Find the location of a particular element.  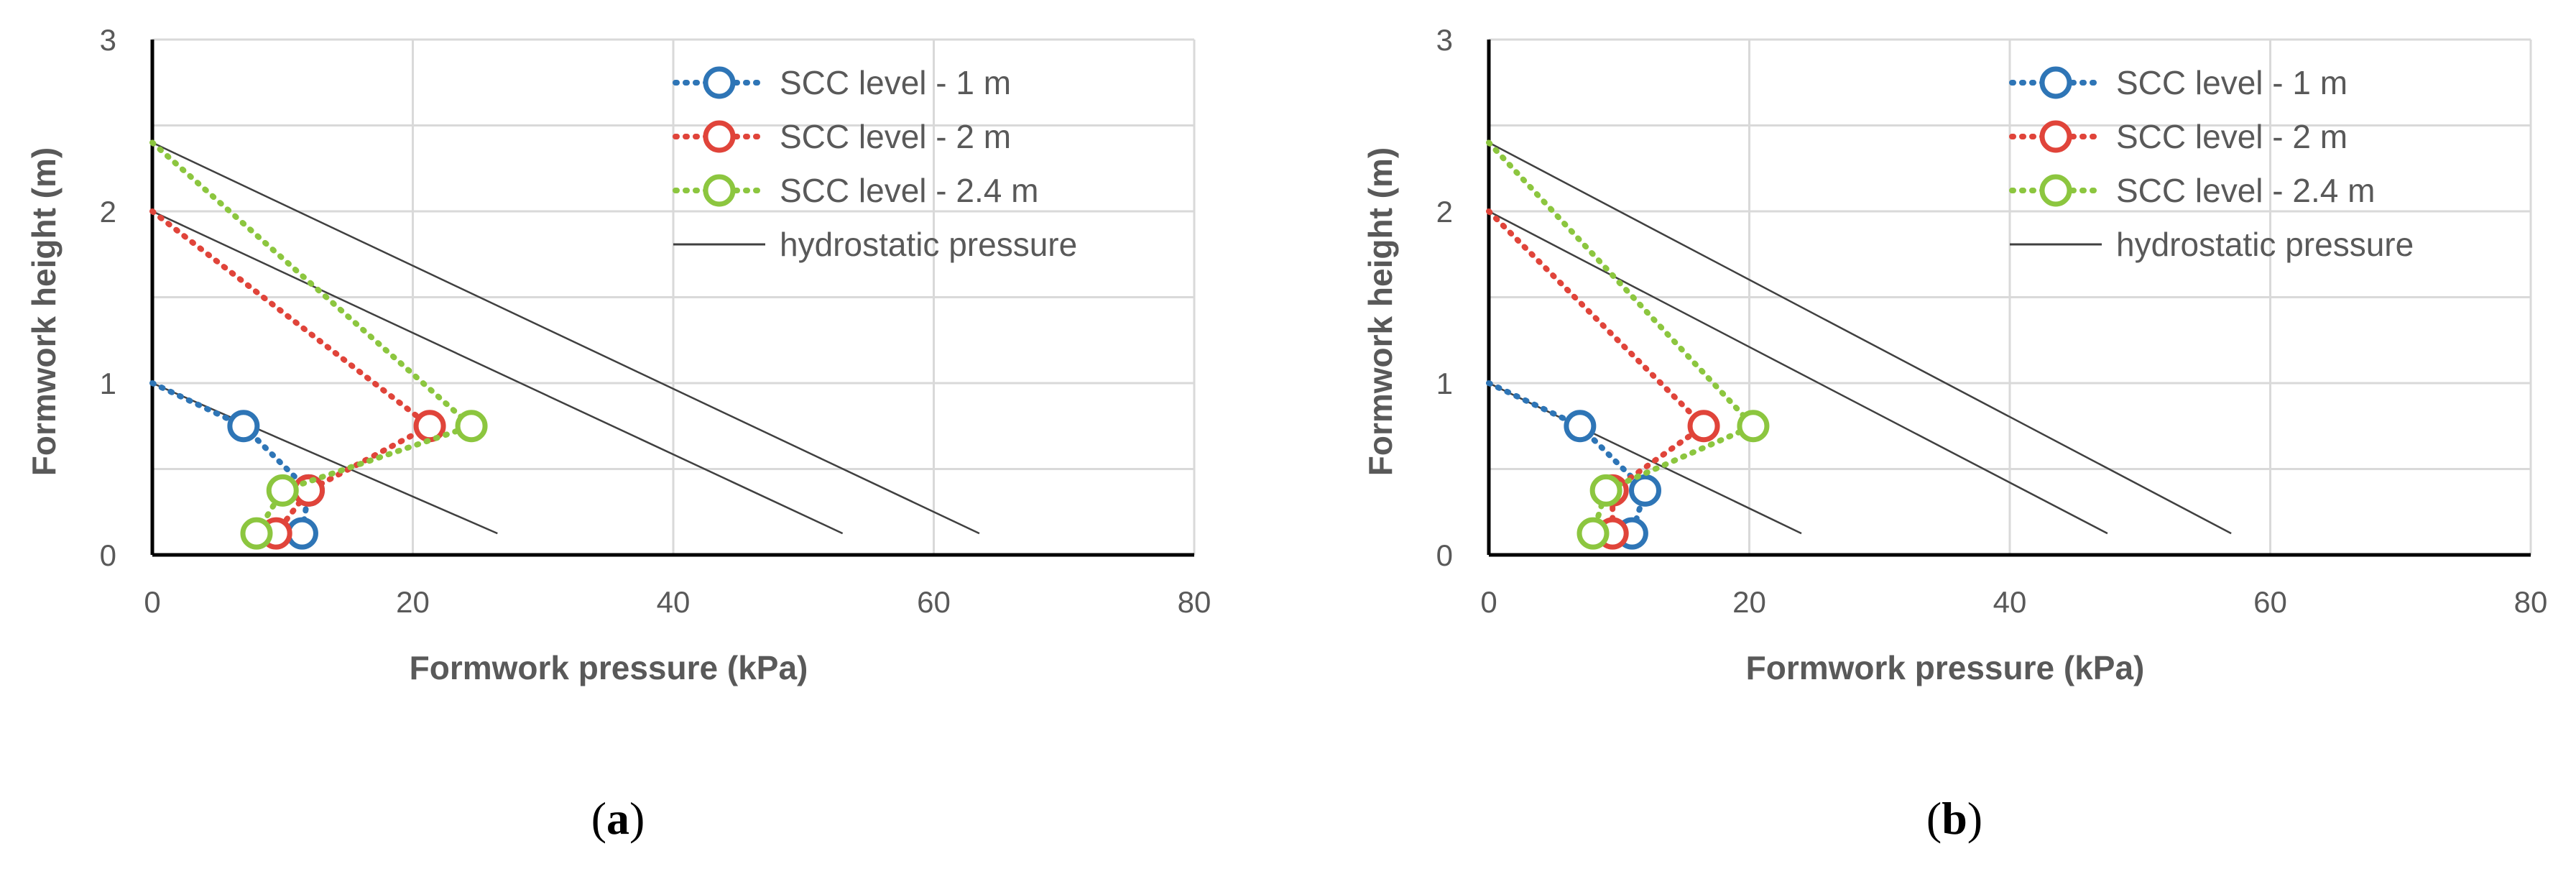

caption-a: (a) is located at coordinates (618, 818).